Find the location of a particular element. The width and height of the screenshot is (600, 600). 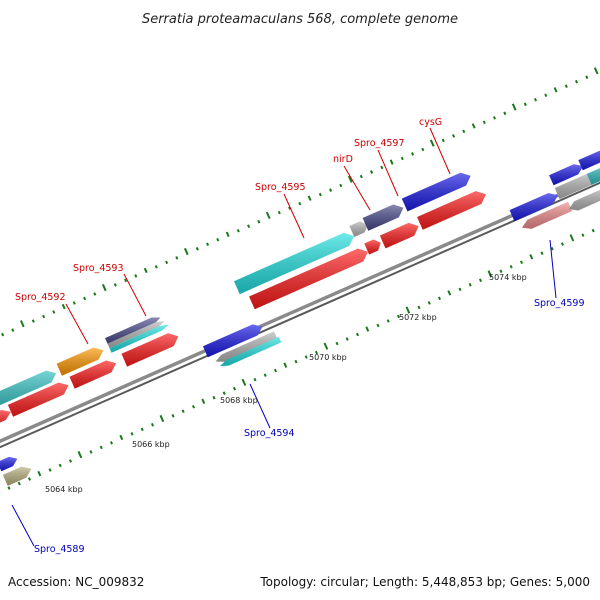

gene-spro-4594-blue is located at coordinates (233, 341).